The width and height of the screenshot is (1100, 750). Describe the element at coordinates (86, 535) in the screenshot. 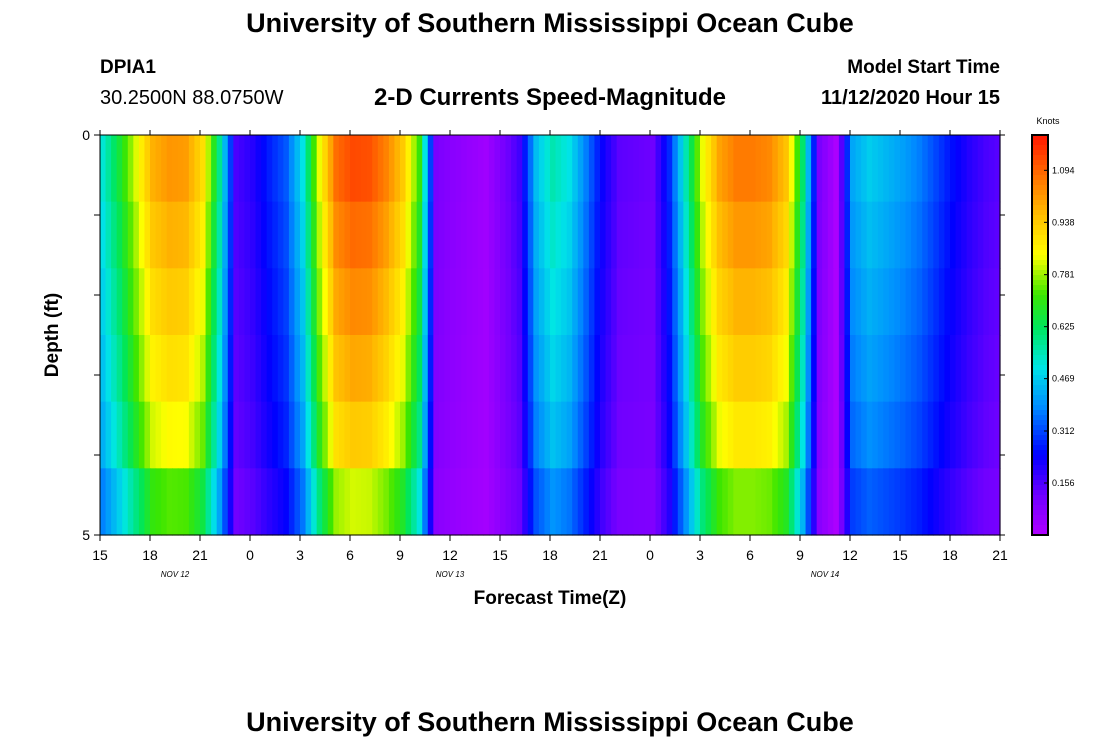

I see `y-tick-label: 5` at that location.